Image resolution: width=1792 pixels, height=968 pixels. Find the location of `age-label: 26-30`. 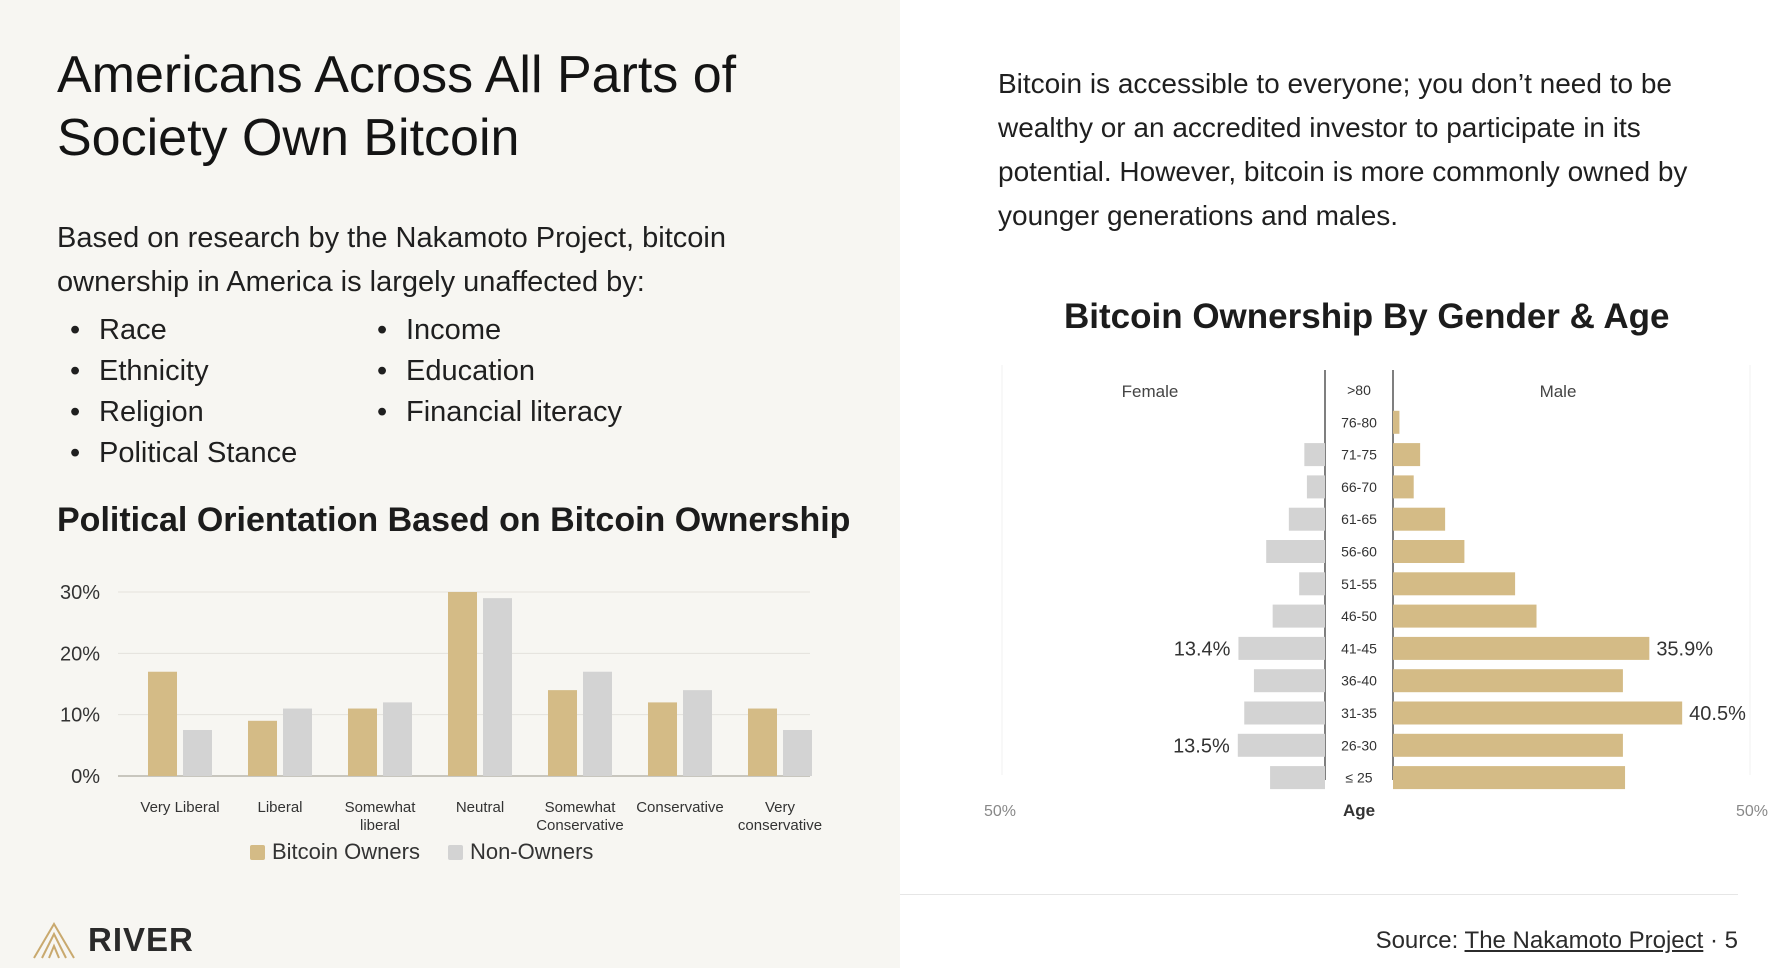

age-label: 26-30 is located at coordinates (1359, 745).